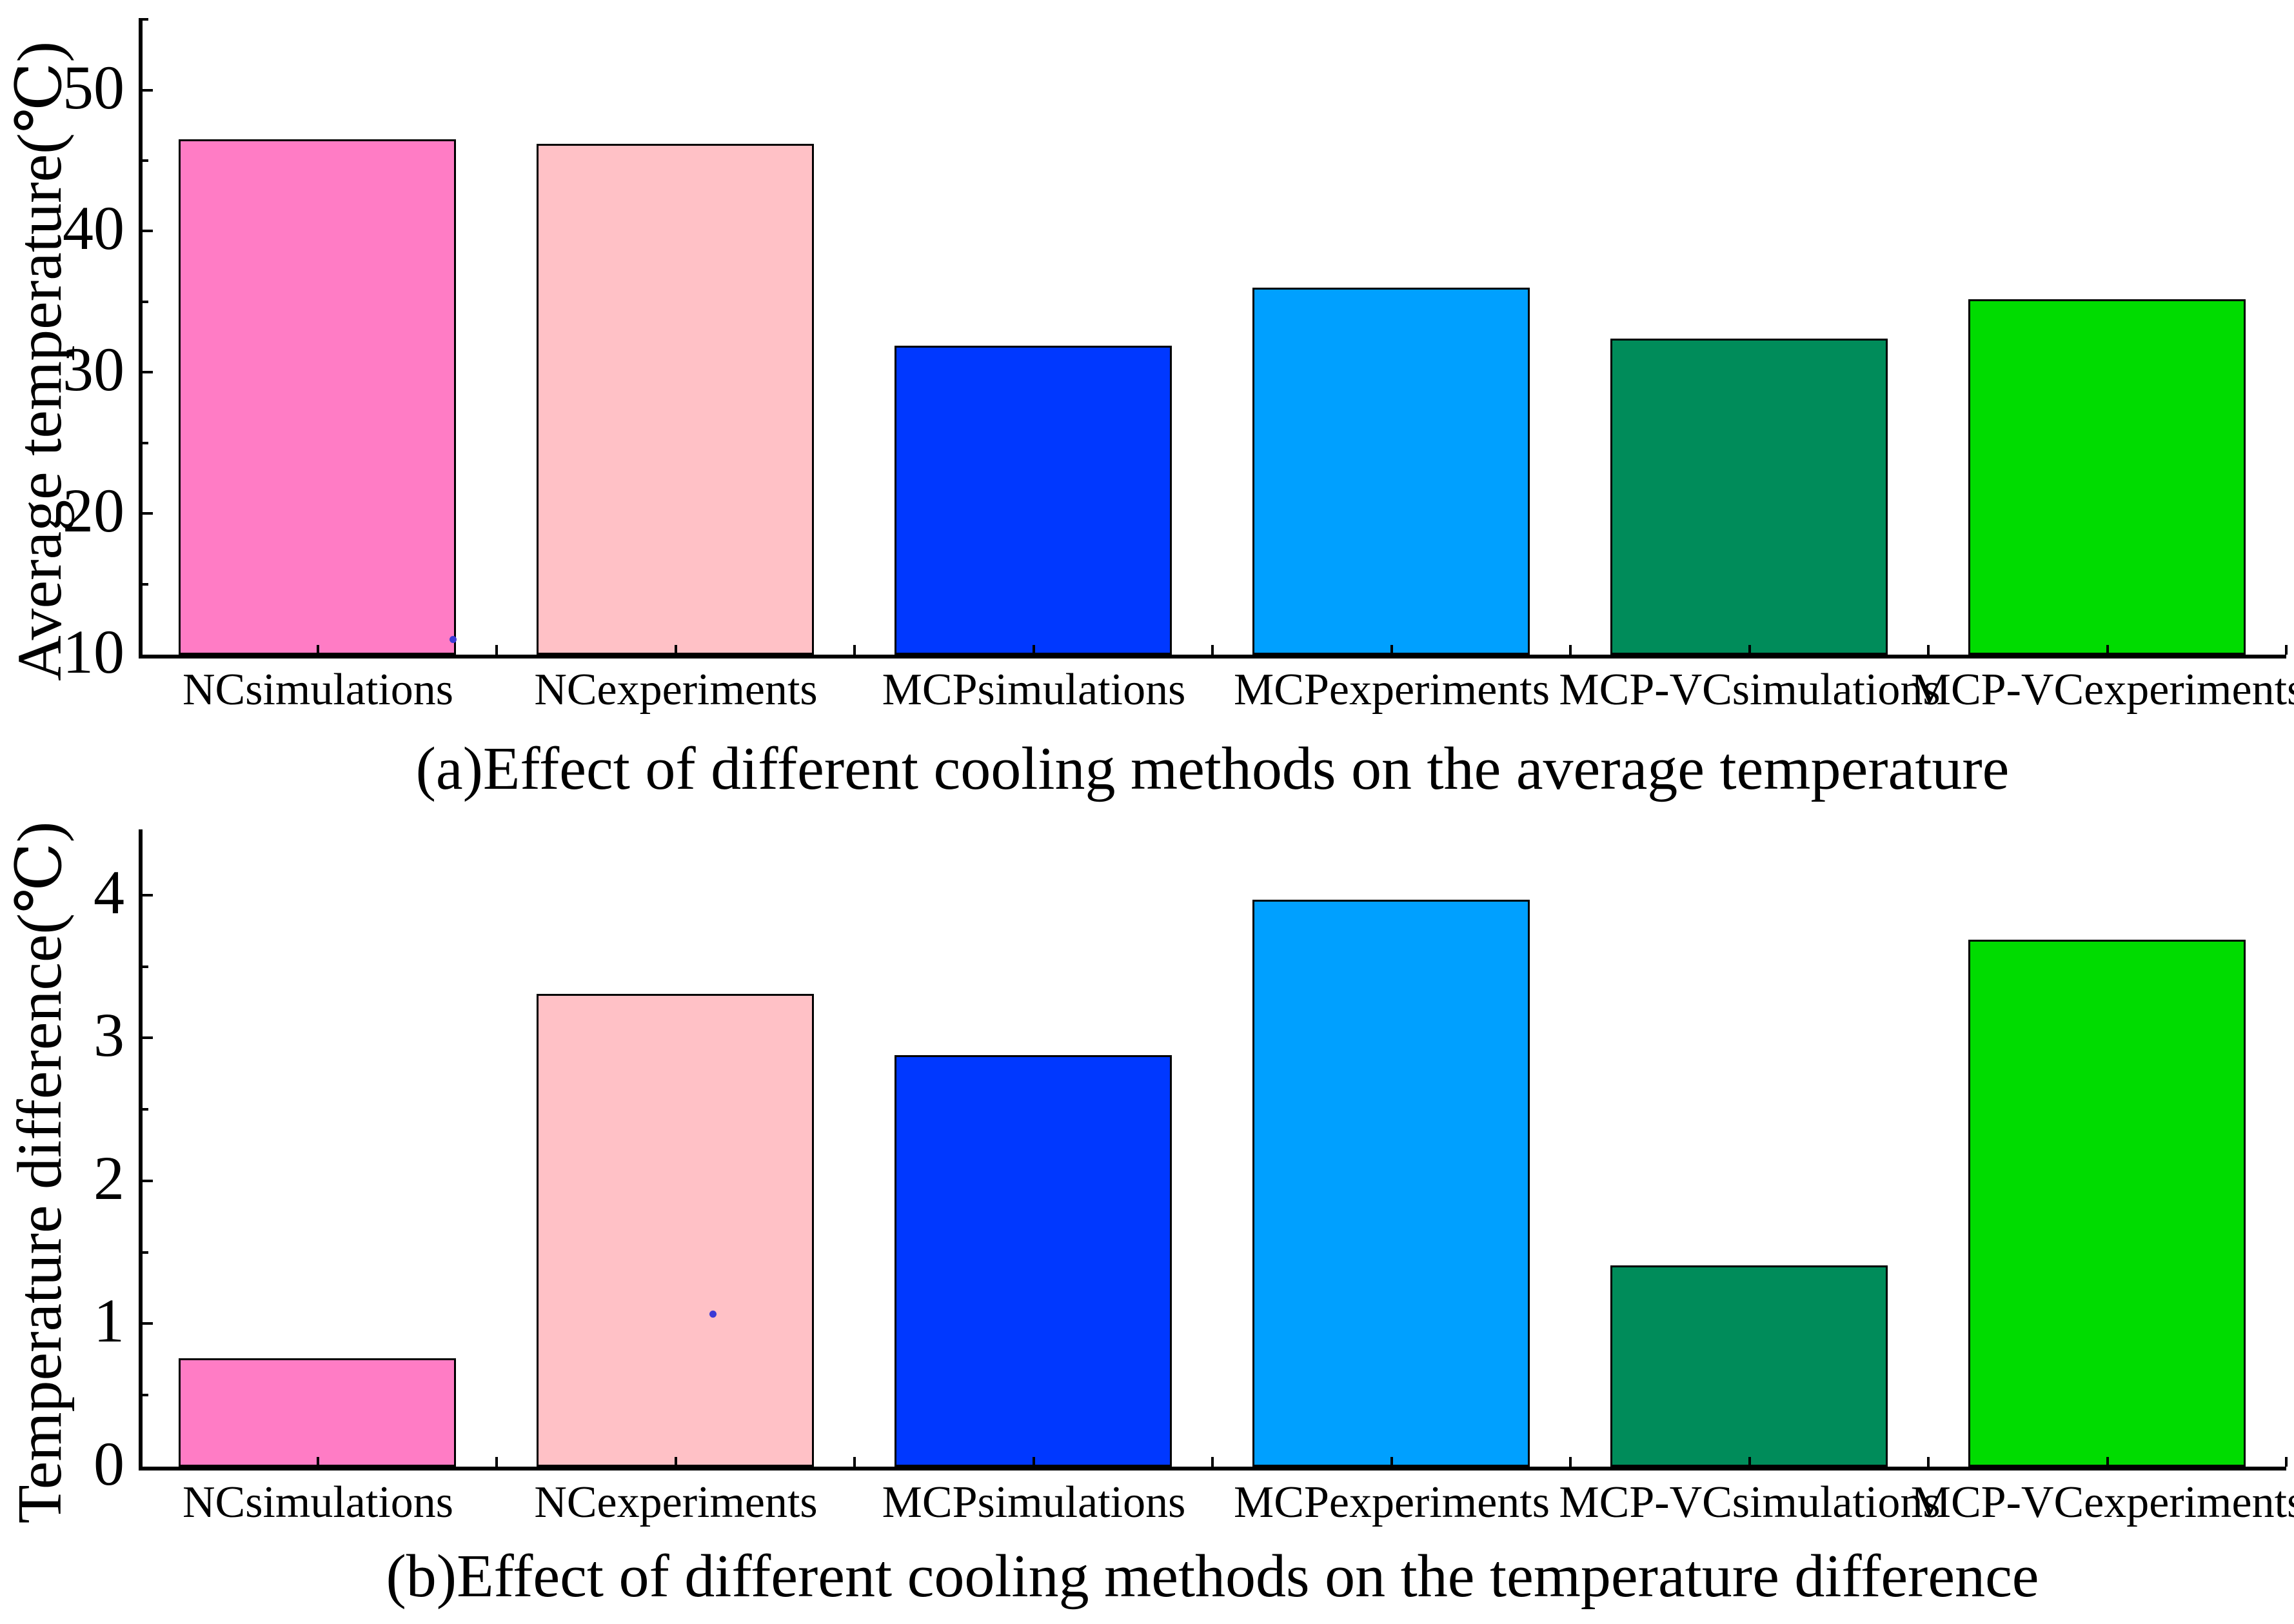 The height and width of the screenshot is (1624, 2294). I want to click on y-tick-label: 50, so click(93, 88).